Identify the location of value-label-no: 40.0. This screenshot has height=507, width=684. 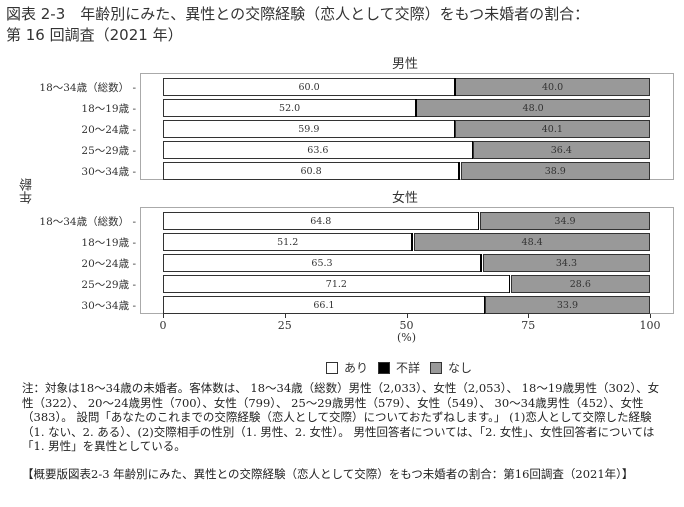
(553, 87).